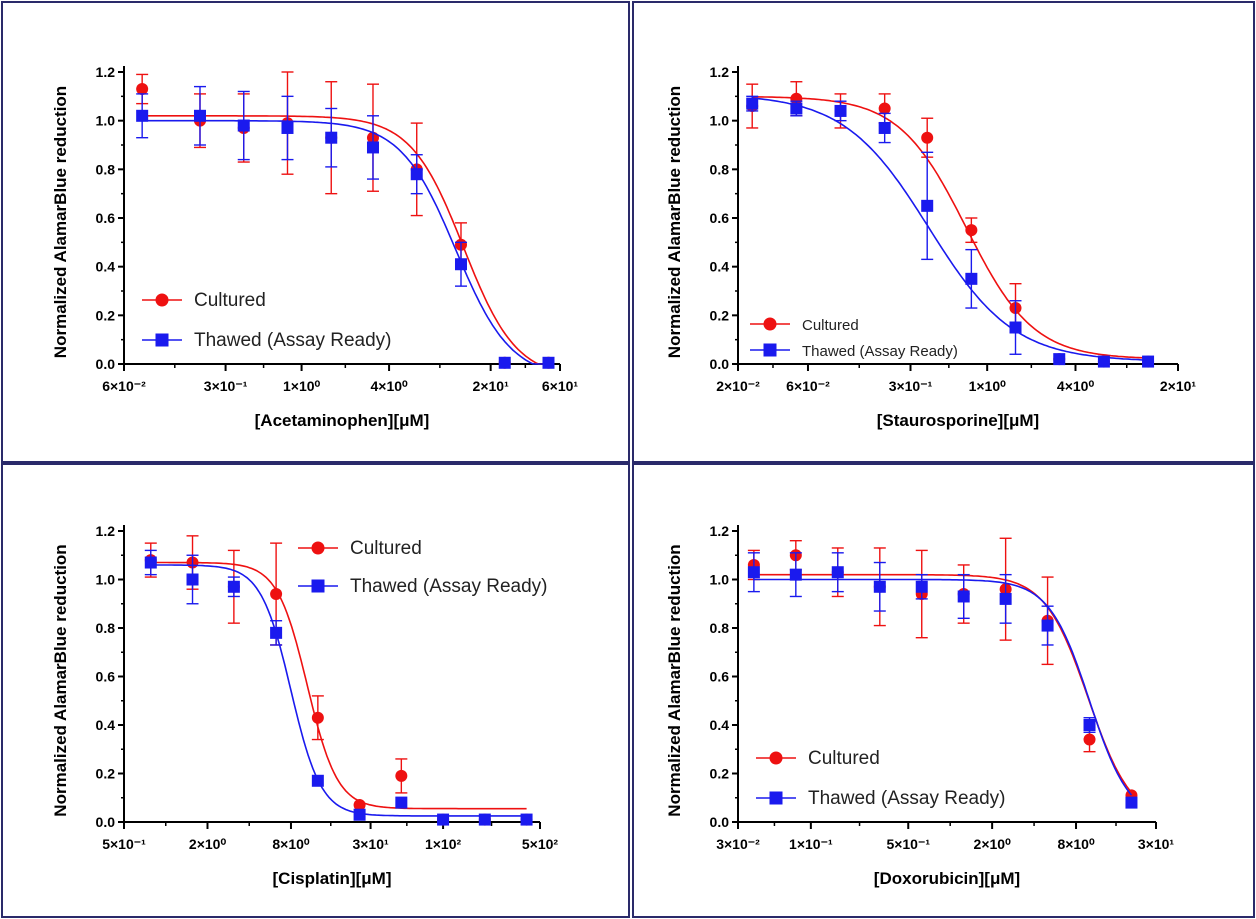 Image resolution: width=1256 pixels, height=919 pixels. Describe the element at coordinates (738, 844) in the screenshot. I see `x-tick-label: 3×10⁻²` at that location.